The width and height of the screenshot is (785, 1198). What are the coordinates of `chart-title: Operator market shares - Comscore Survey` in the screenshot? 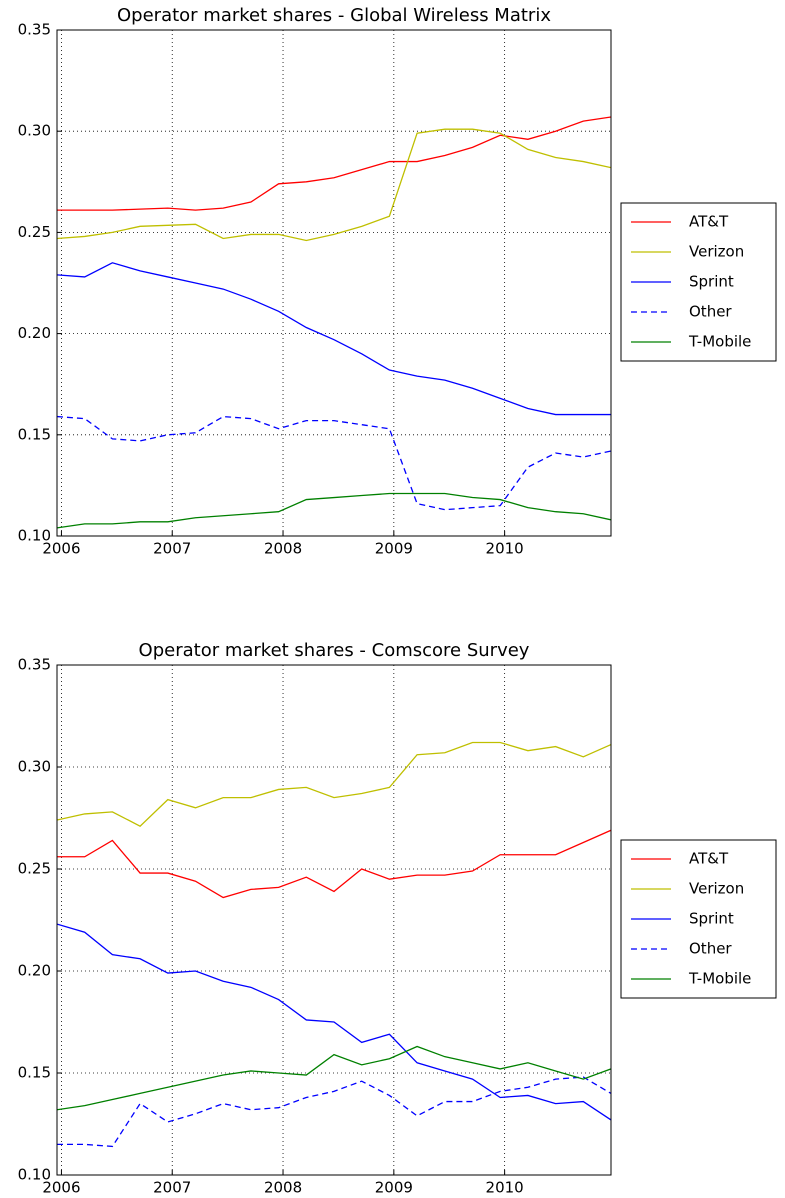 It's located at (334, 650).